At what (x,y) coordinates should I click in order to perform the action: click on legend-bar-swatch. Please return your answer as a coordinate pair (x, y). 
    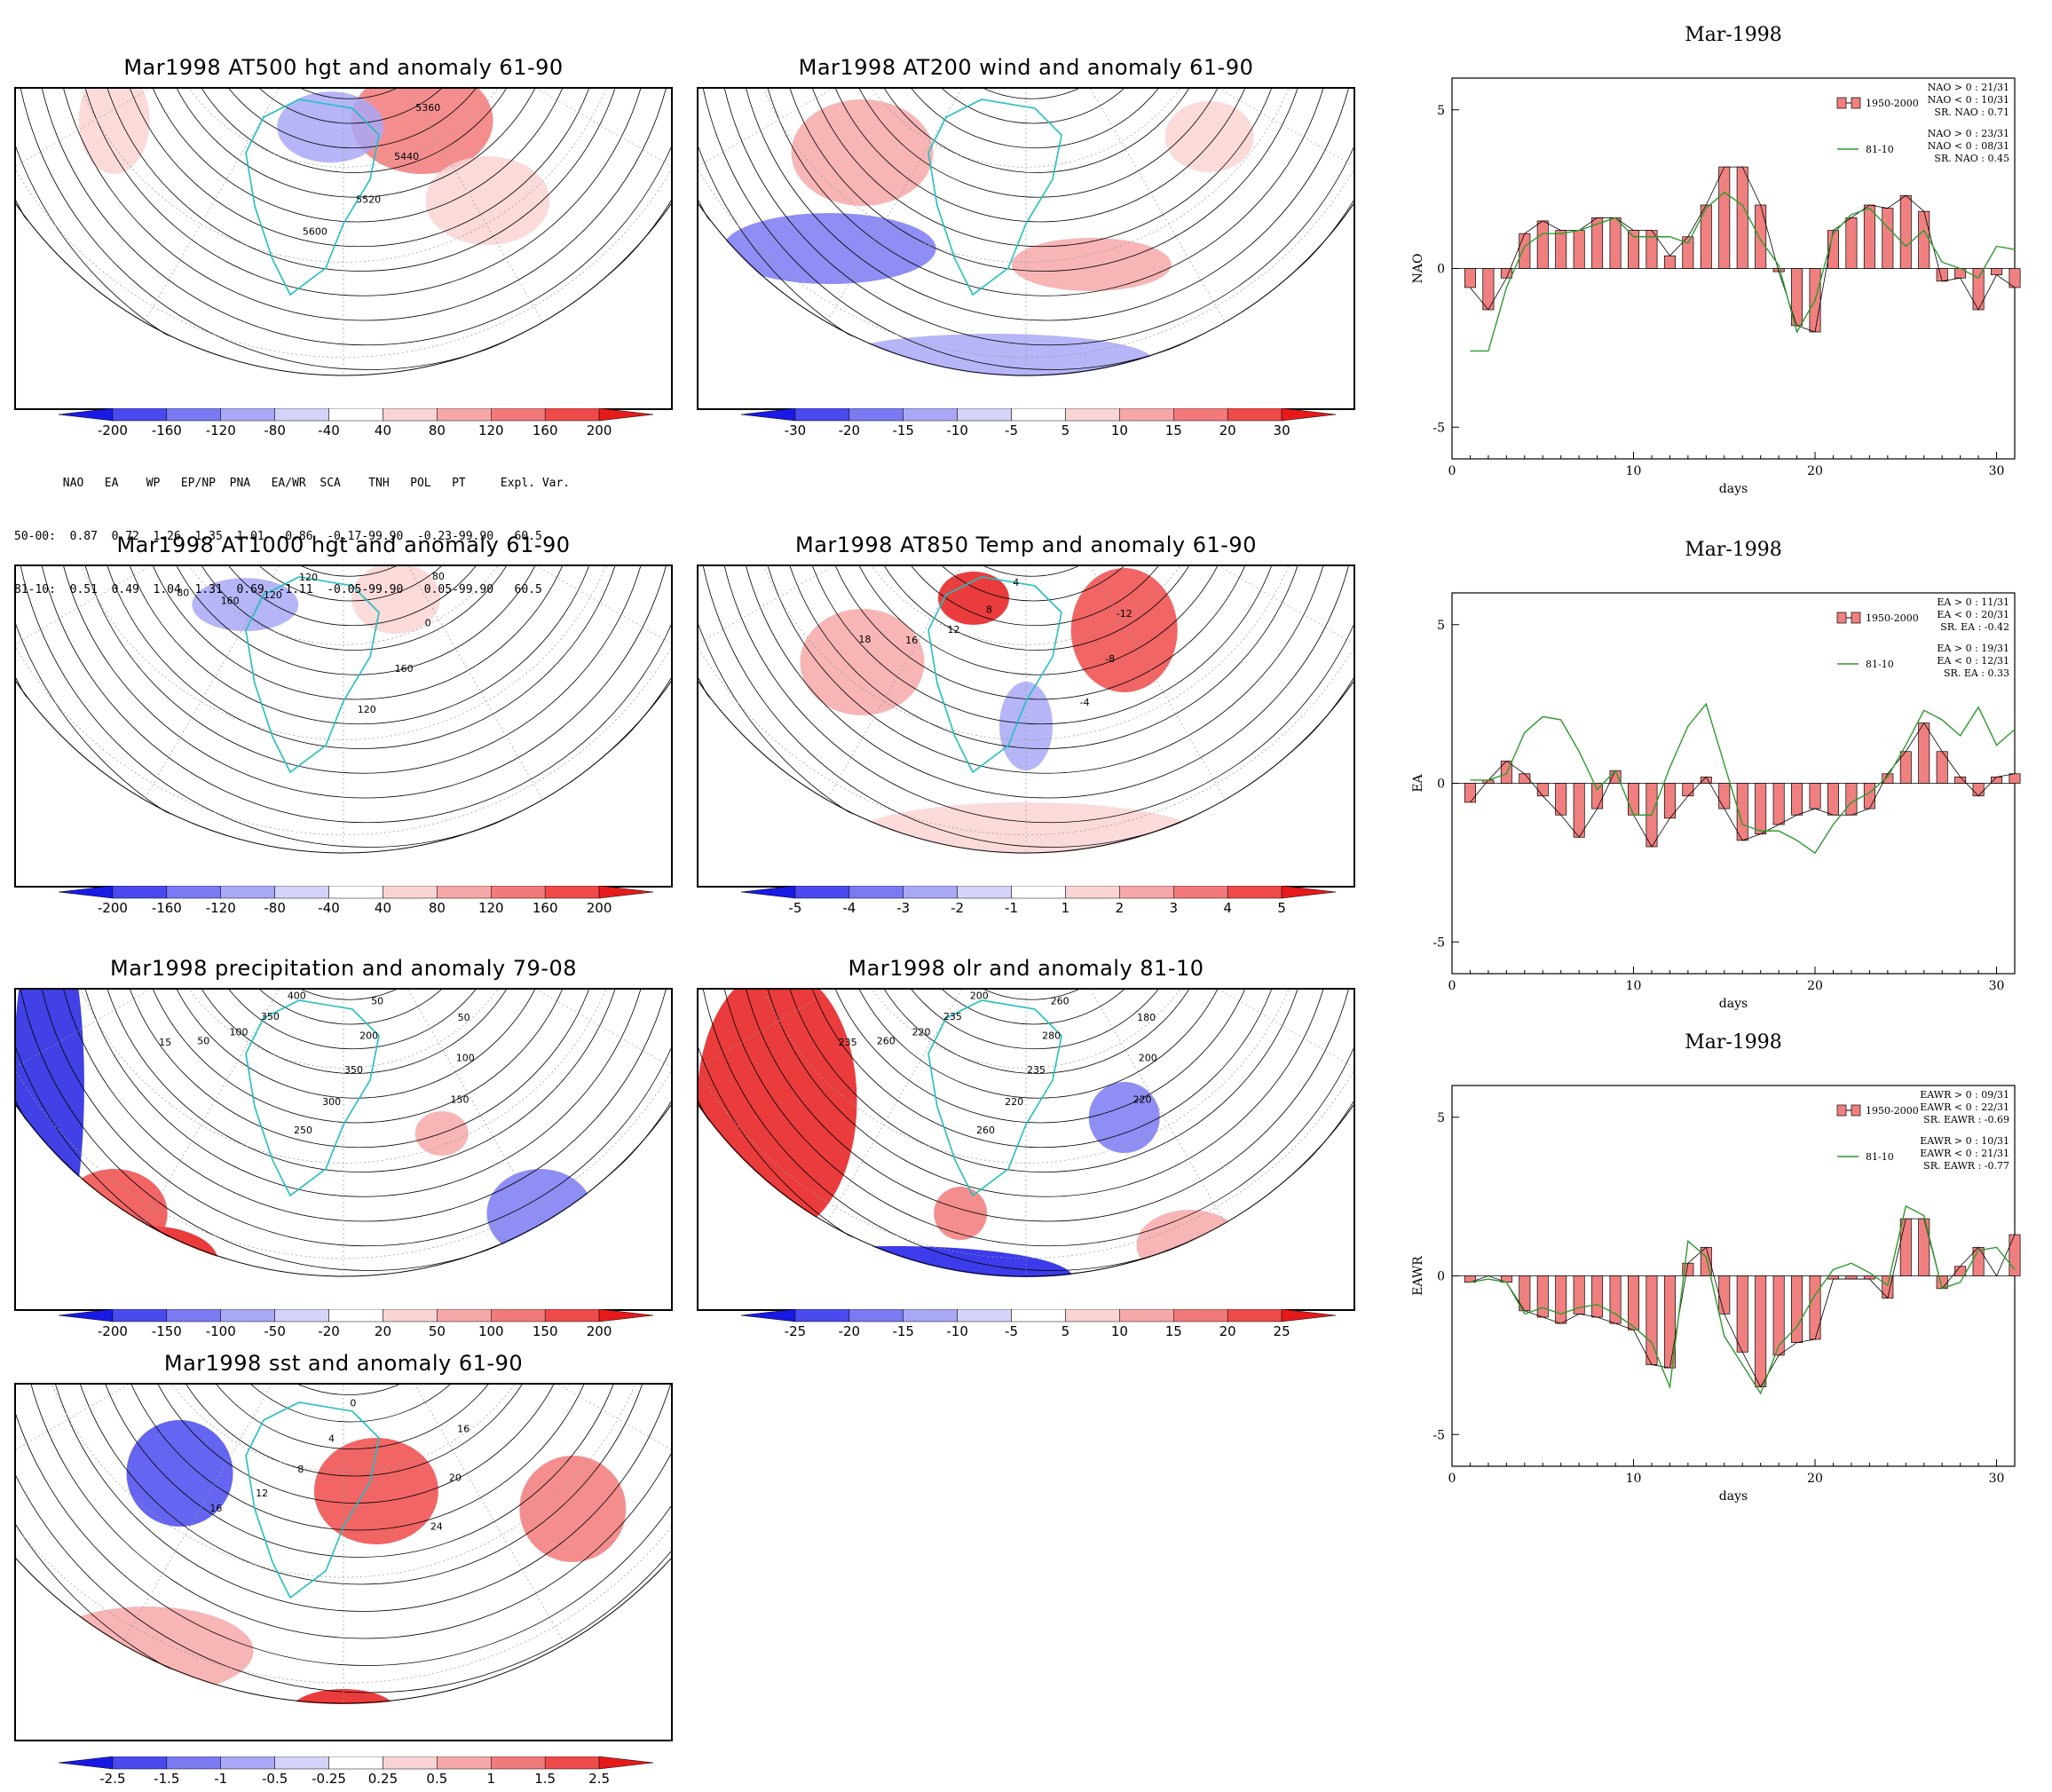
    Looking at the image, I should click on (1842, 1110).